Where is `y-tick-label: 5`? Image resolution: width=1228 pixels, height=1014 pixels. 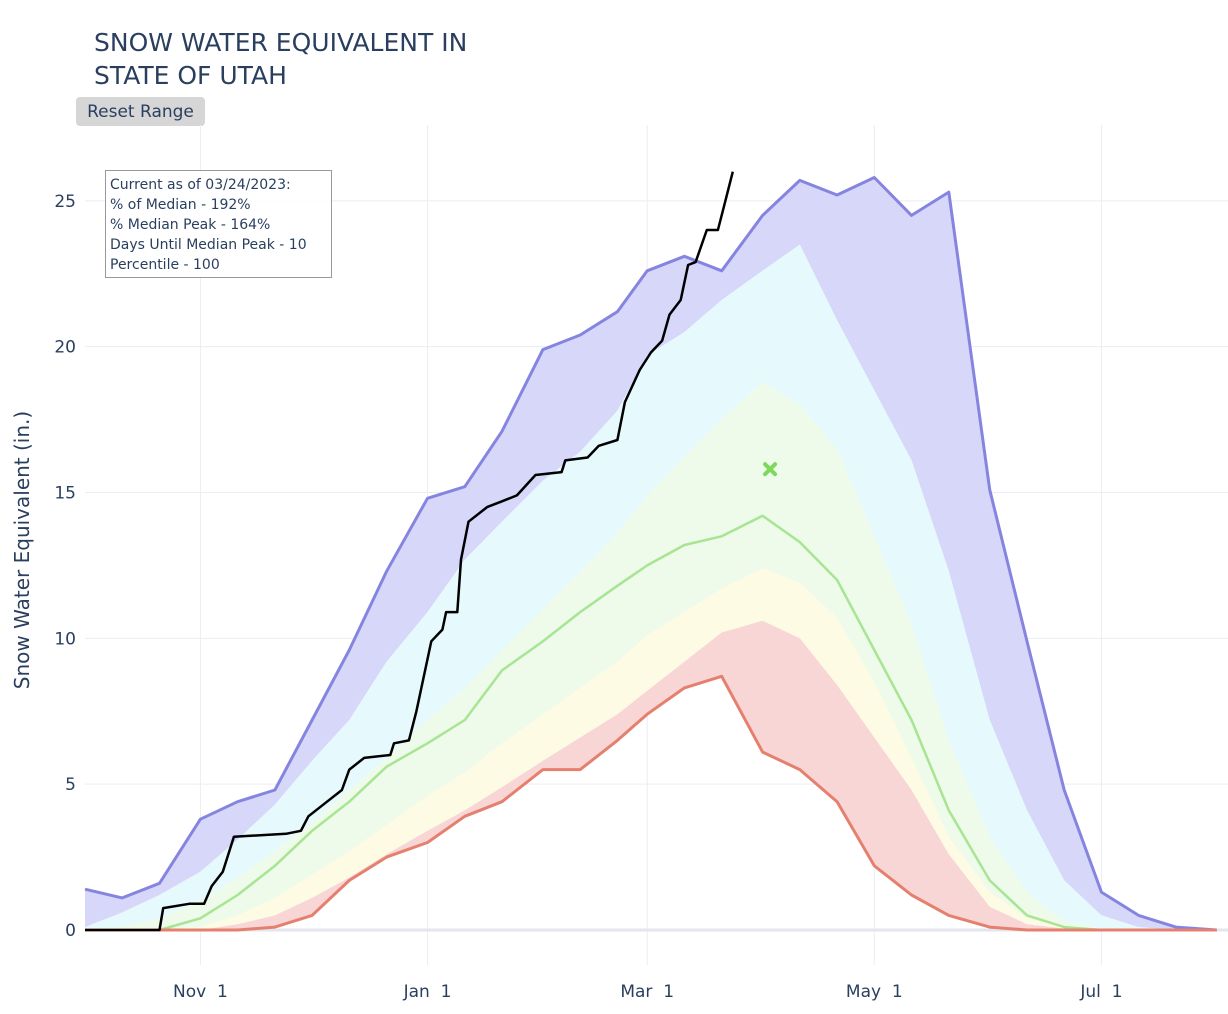 y-tick-label: 5 is located at coordinates (70, 785).